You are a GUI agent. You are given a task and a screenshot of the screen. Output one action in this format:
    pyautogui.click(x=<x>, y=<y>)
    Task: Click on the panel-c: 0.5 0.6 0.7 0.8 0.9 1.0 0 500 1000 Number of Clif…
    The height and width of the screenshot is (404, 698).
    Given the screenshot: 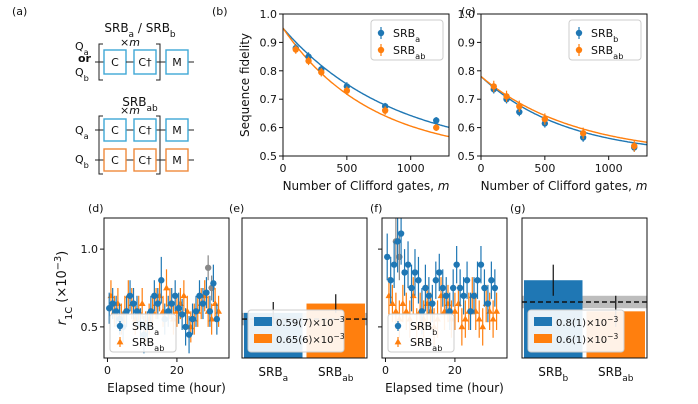 What is the action you would take?
    pyautogui.click(x=553, y=100)
    